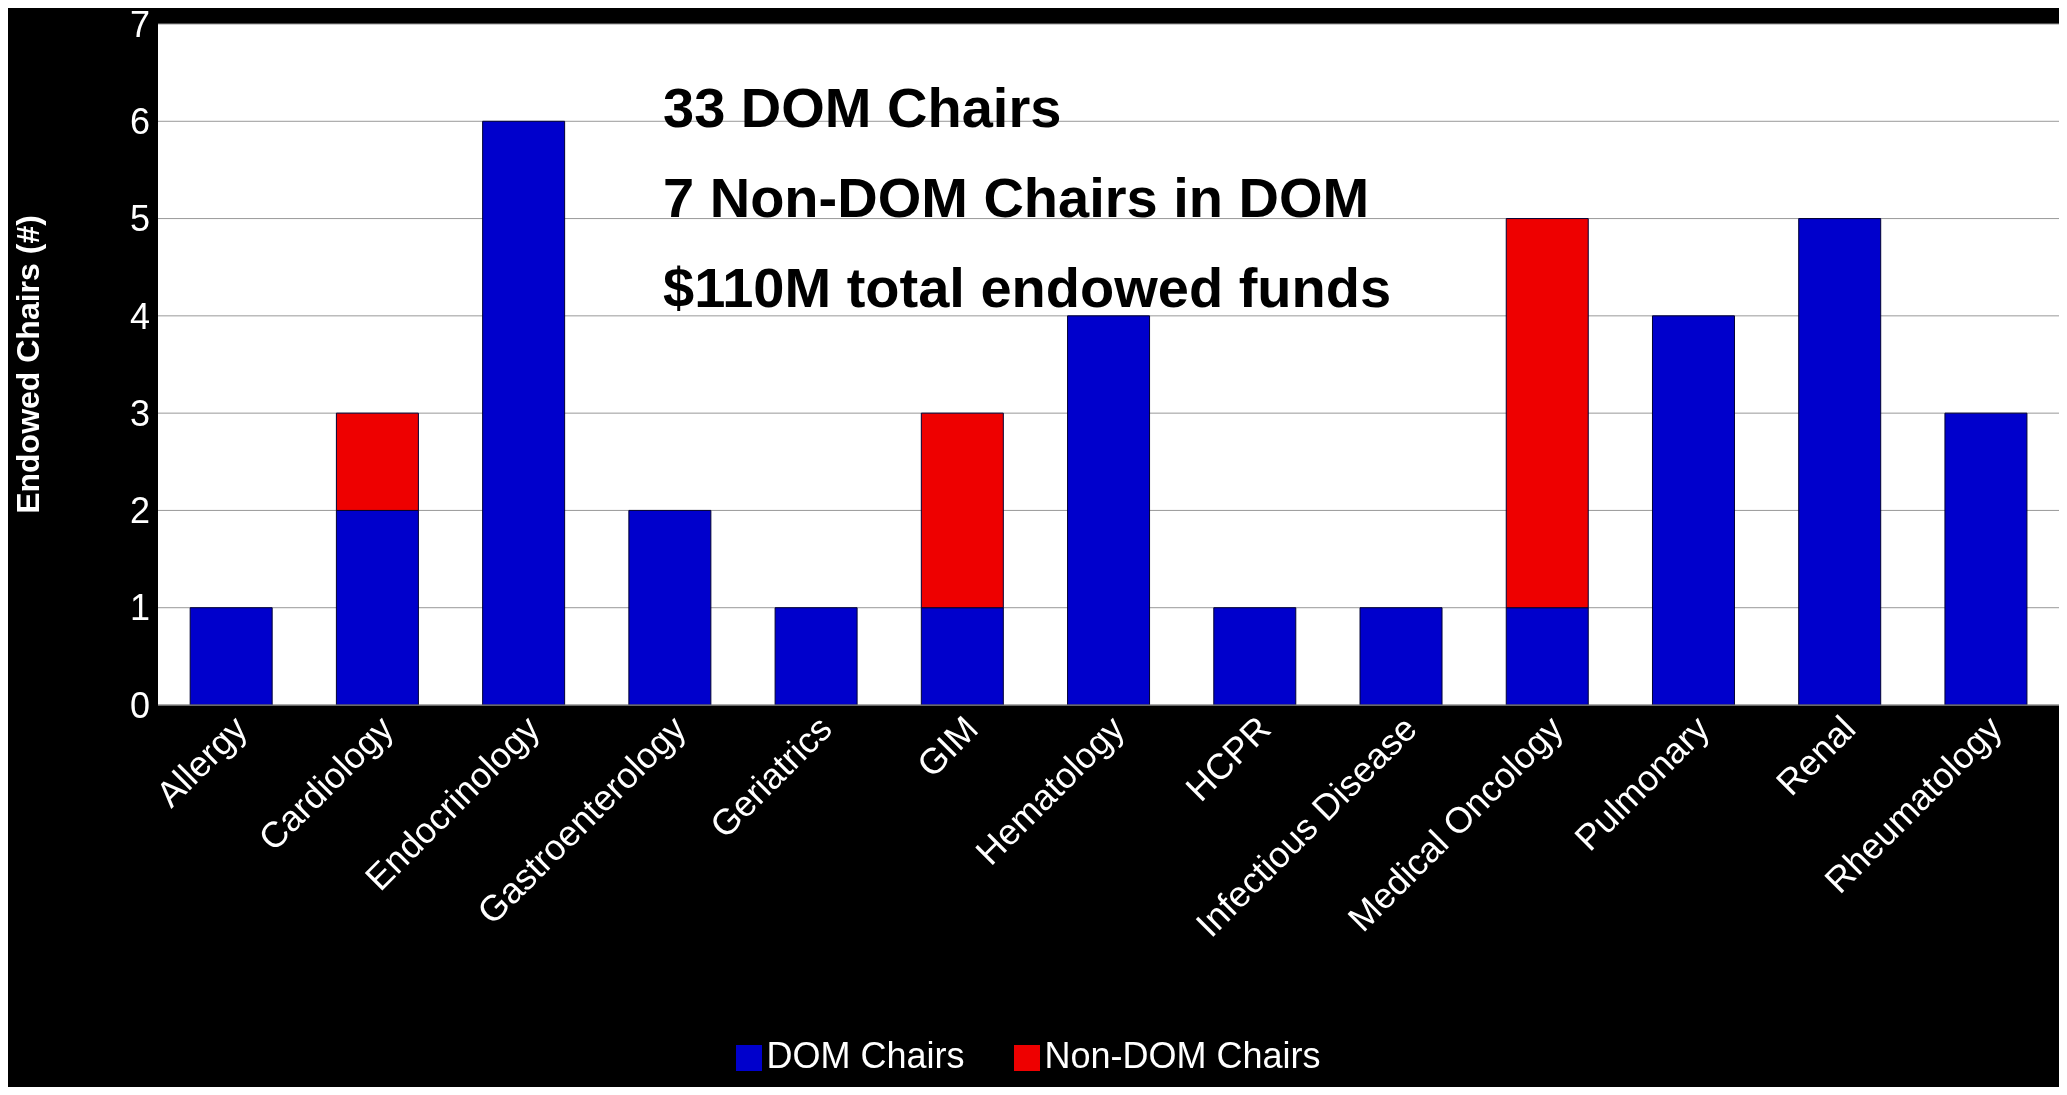 This screenshot has height=1095, width=2067. Describe the element at coordinates (1017, 198) in the screenshot. I see `annotation: 7 Non-DOM Chairs in DOM` at that location.